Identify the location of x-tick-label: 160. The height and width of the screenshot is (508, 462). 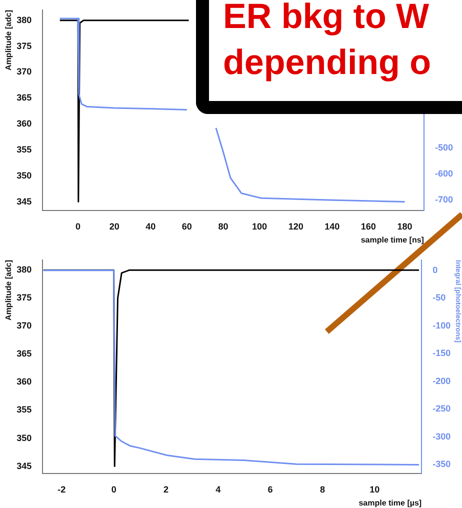
(368, 226).